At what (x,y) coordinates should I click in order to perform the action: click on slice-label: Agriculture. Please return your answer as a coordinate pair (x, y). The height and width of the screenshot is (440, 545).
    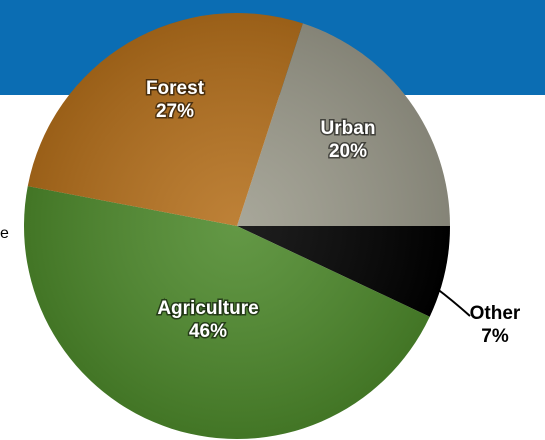
    Looking at the image, I should click on (207, 308).